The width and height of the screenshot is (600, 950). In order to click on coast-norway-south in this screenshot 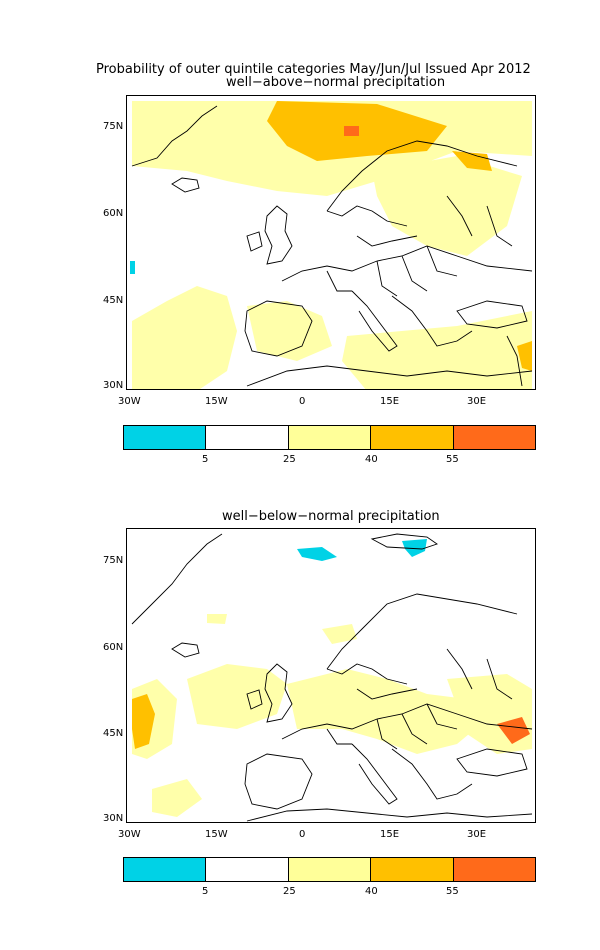, I will do `click(367, 216)`.